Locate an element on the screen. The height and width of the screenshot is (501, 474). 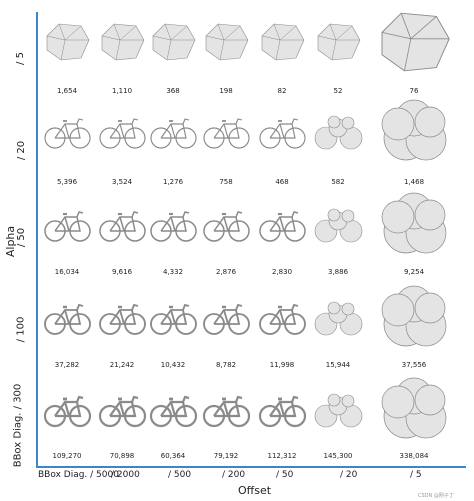
render-r5-c2-bike is located at coordinates (122, 411).